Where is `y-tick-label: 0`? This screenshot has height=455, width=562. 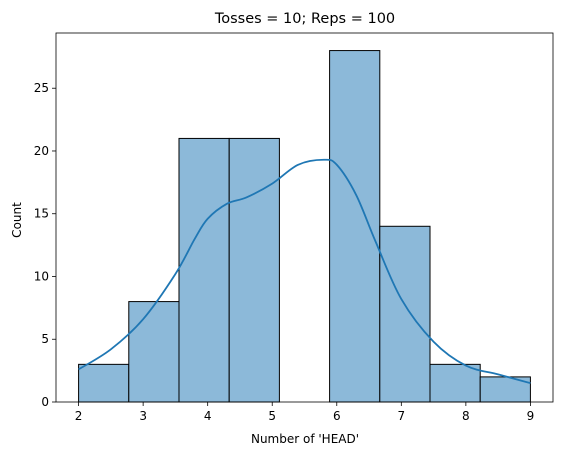
y-tick-label: 0 is located at coordinates (45, 402).